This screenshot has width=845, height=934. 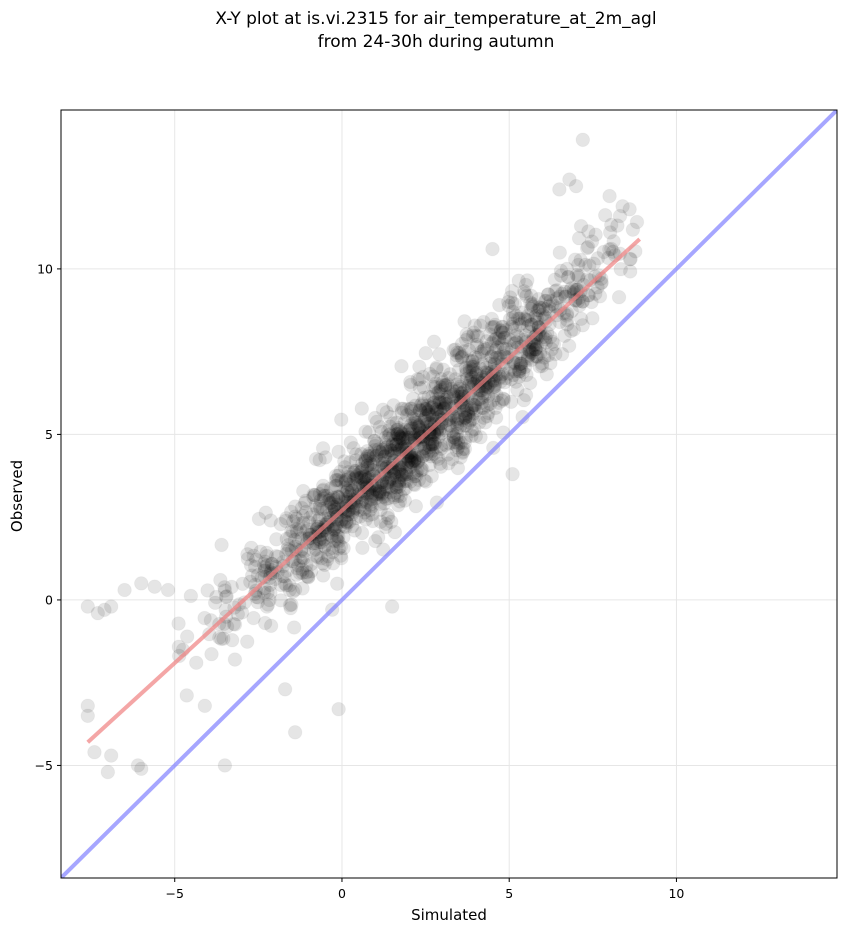 I want to click on x-tick-label: −5, so click(x=175, y=893).